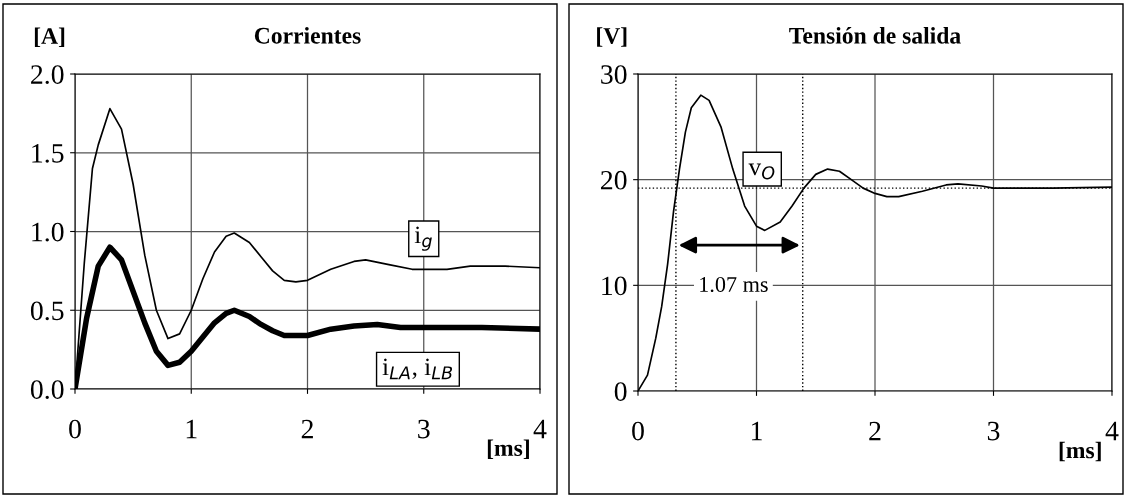 The height and width of the screenshot is (497, 1128). What do you see at coordinates (614, 180) in the screenshot?
I see `y-tick-label: 20` at bounding box center [614, 180].